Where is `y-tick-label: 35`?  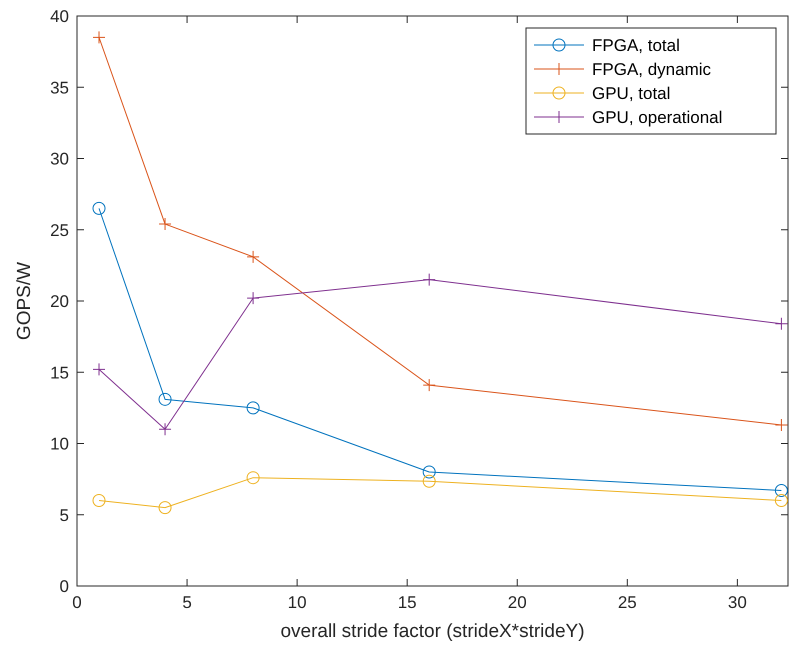 y-tick-label: 35 is located at coordinates (59, 88).